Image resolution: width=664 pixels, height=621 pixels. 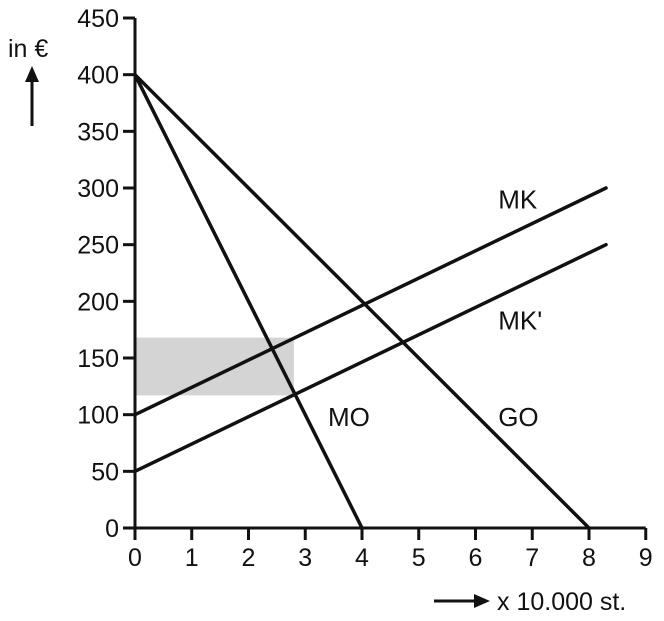 What do you see at coordinates (105, 472) in the screenshot?
I see `y-tick-label: 50` at bounding box center [105, 472].